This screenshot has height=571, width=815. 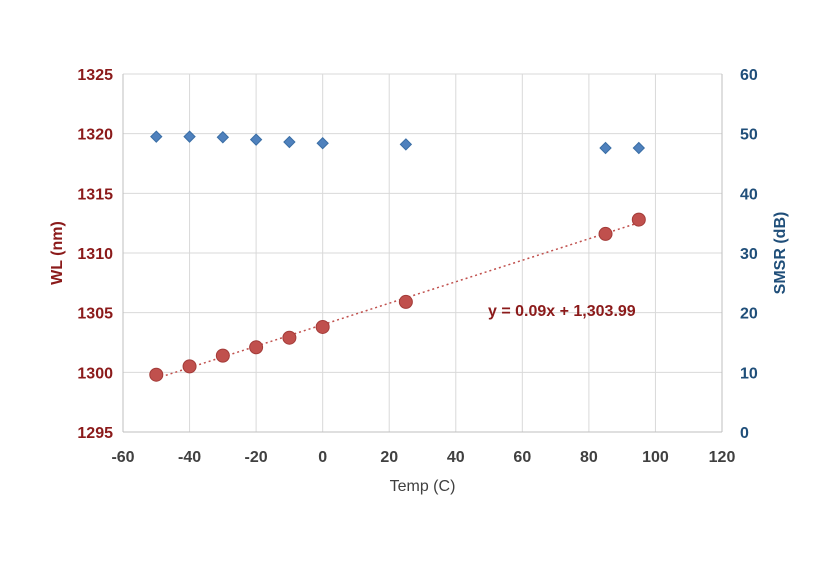 I want to click on x-tick-label: 120, so click(x=722, y=457).